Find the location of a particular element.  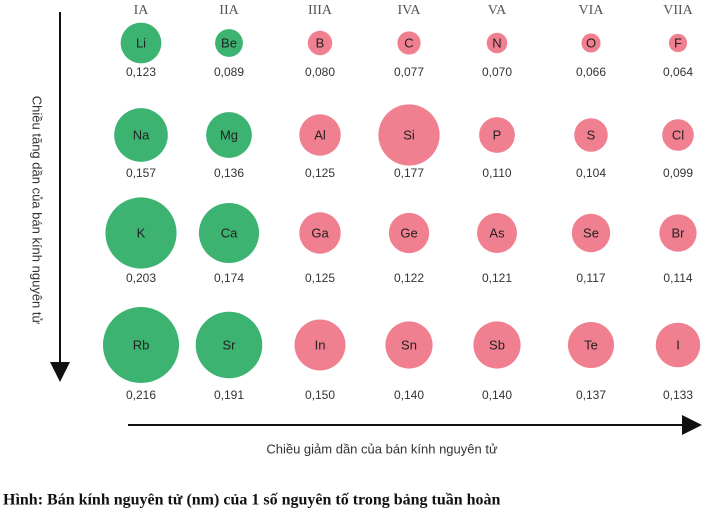

atom-symbol: I is located at coordinates (678, 344).